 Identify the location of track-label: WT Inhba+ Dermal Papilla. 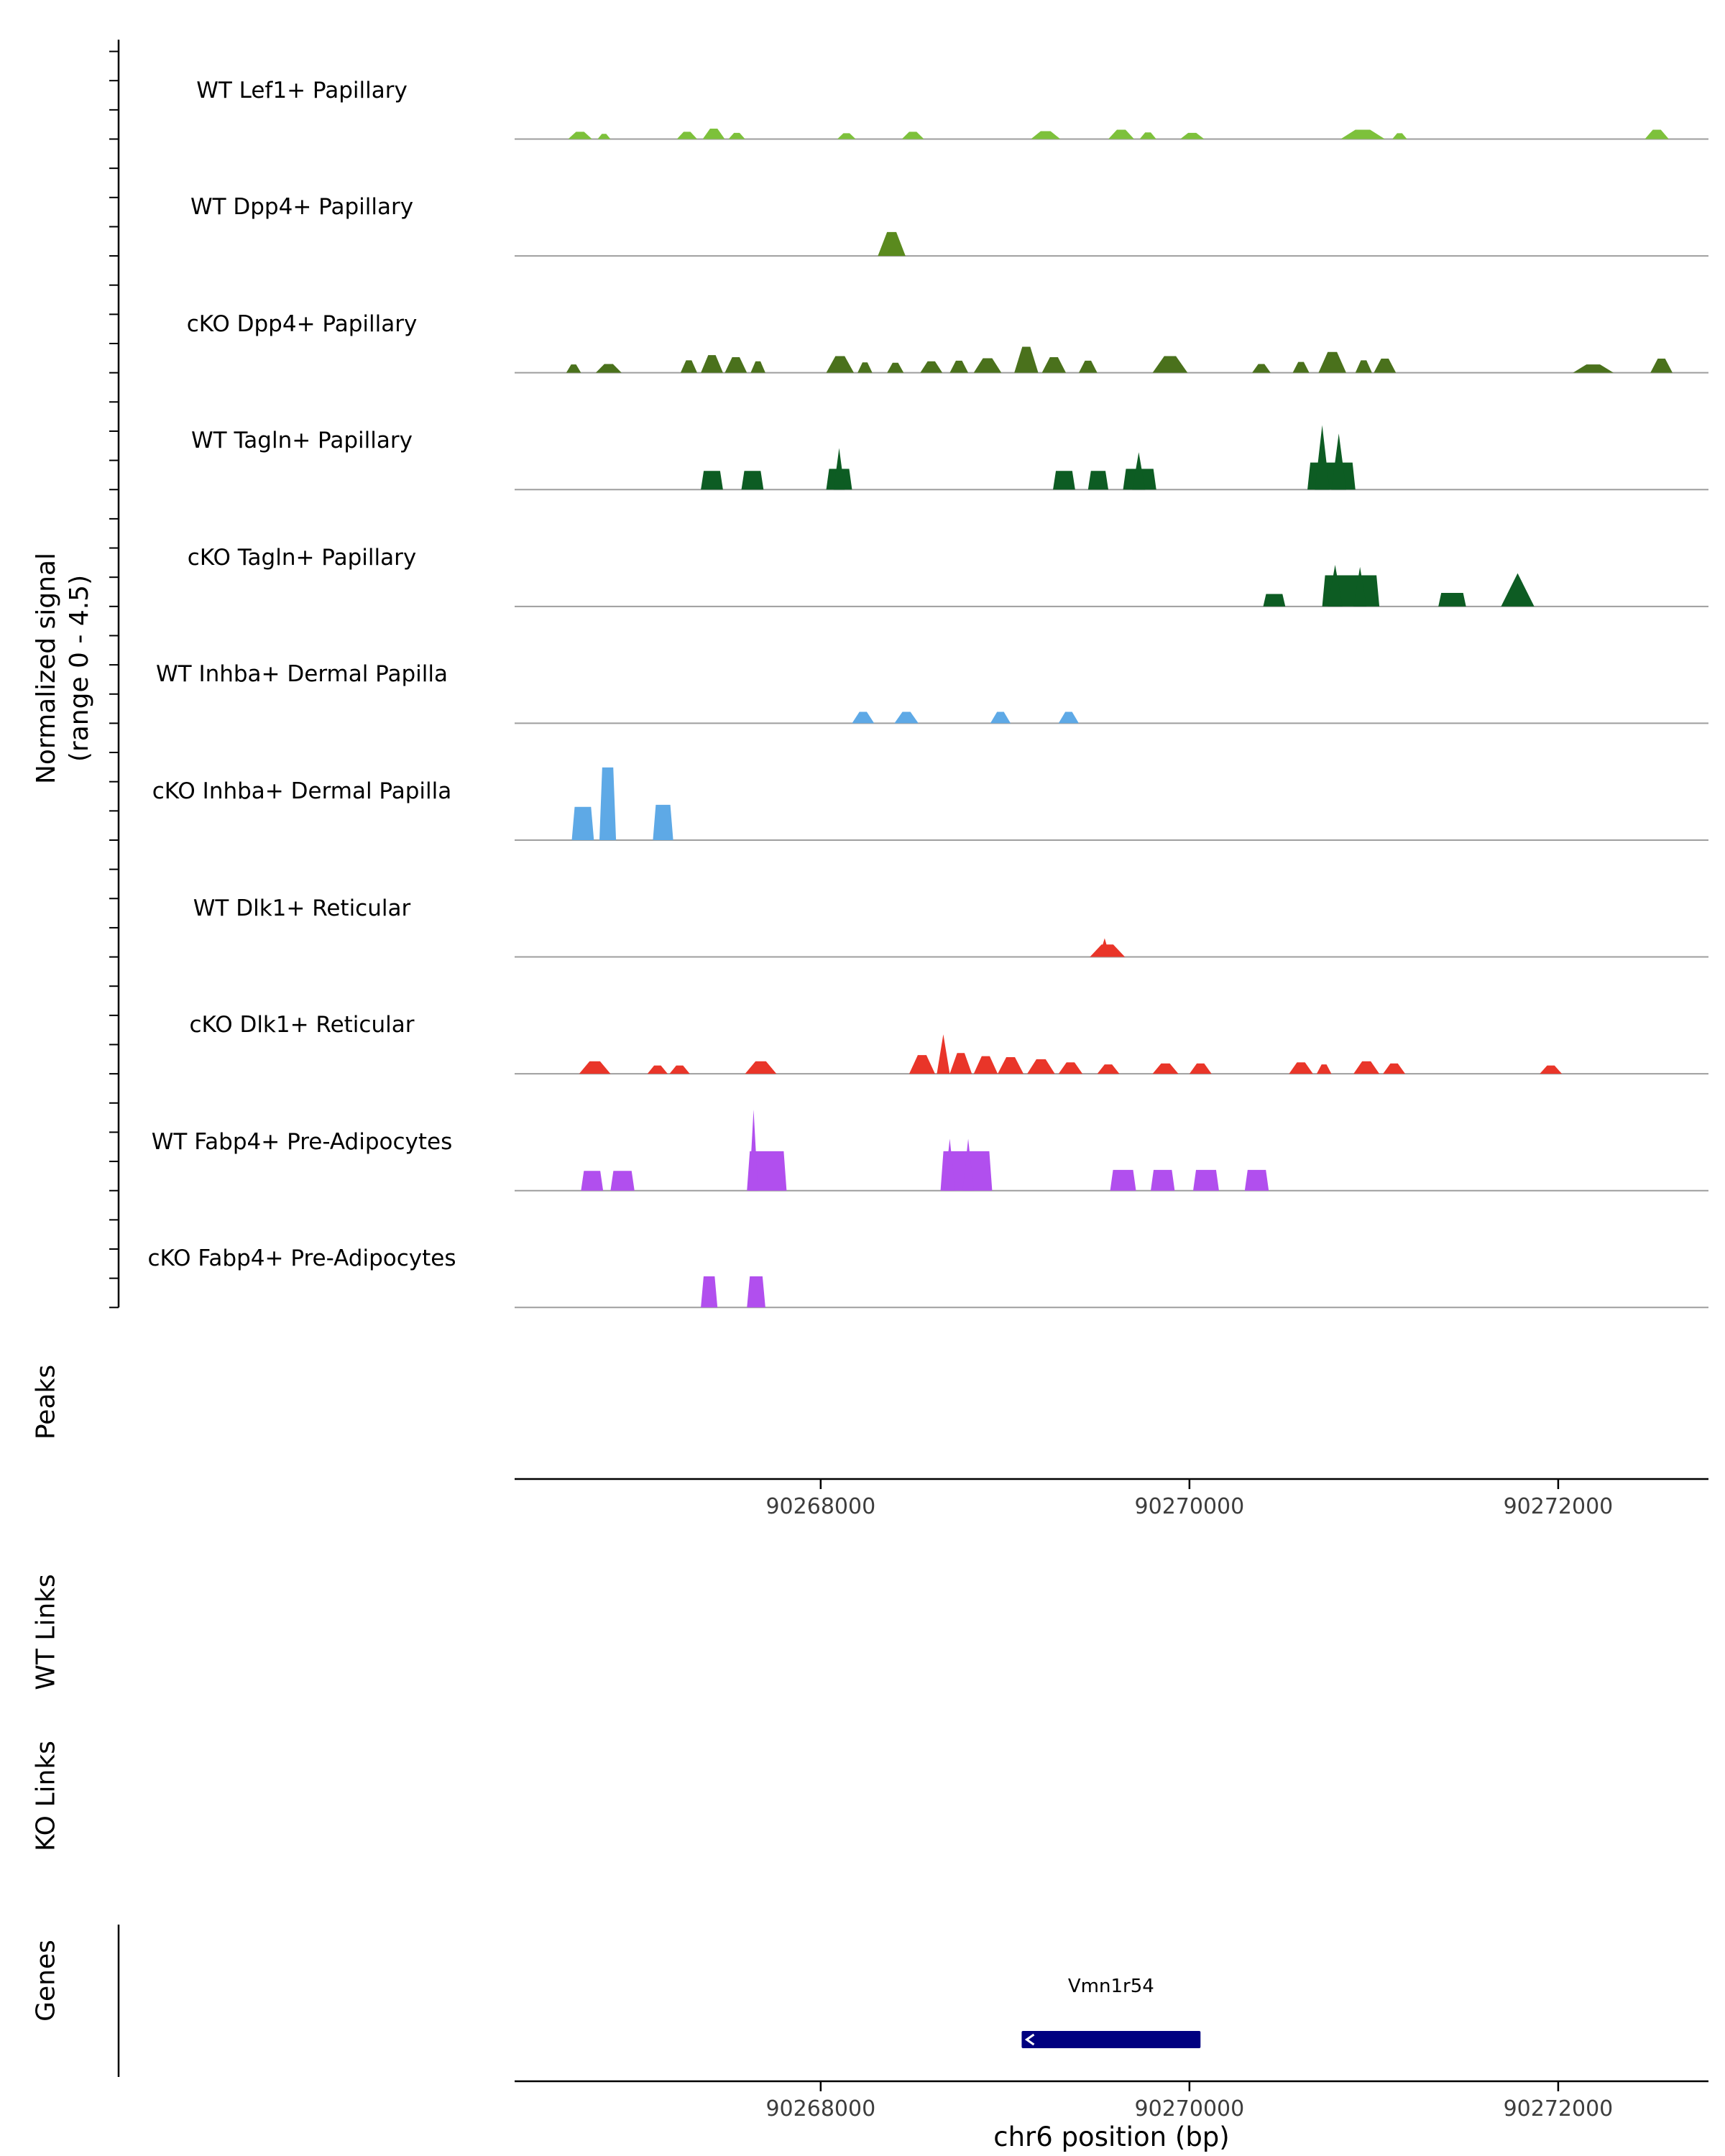
(302, 674).